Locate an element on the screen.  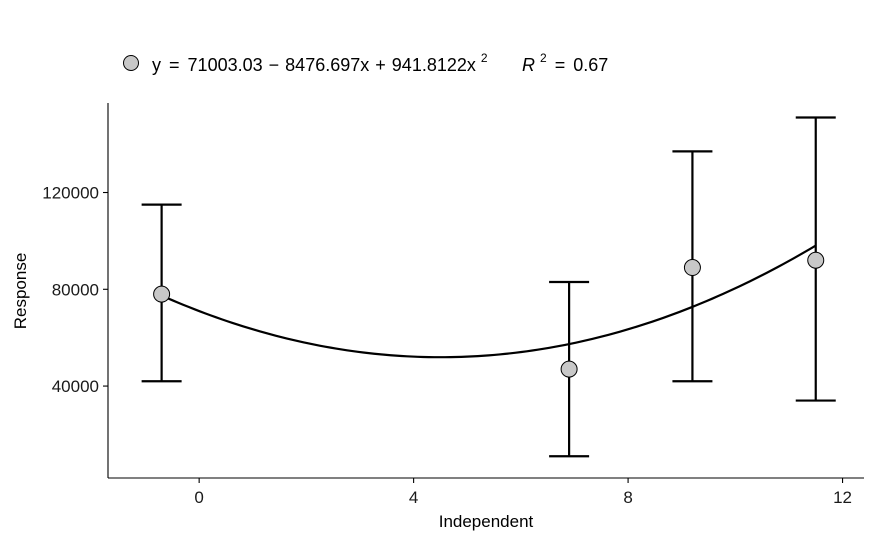
y-tick-label: 80000 is located at coordinates (75, 289).